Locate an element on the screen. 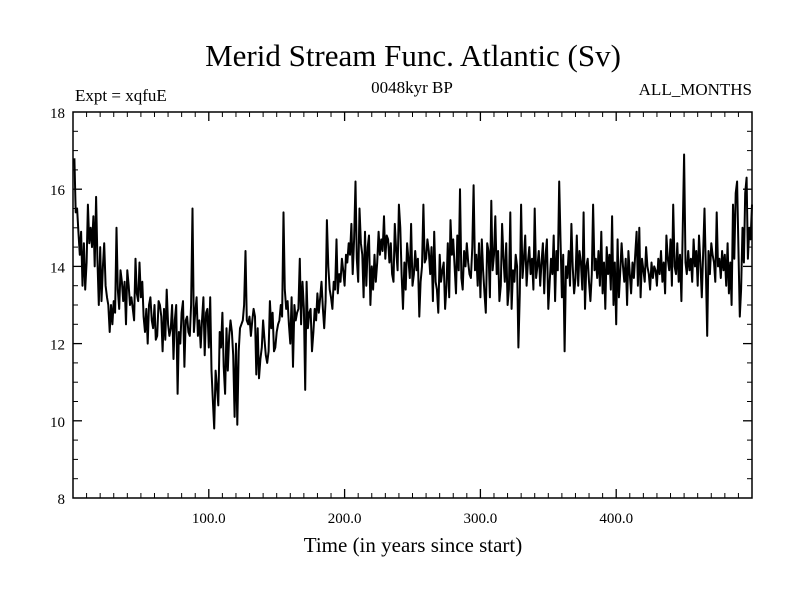  x-tick-label: 400.0 is located at coordinates (616, 519).